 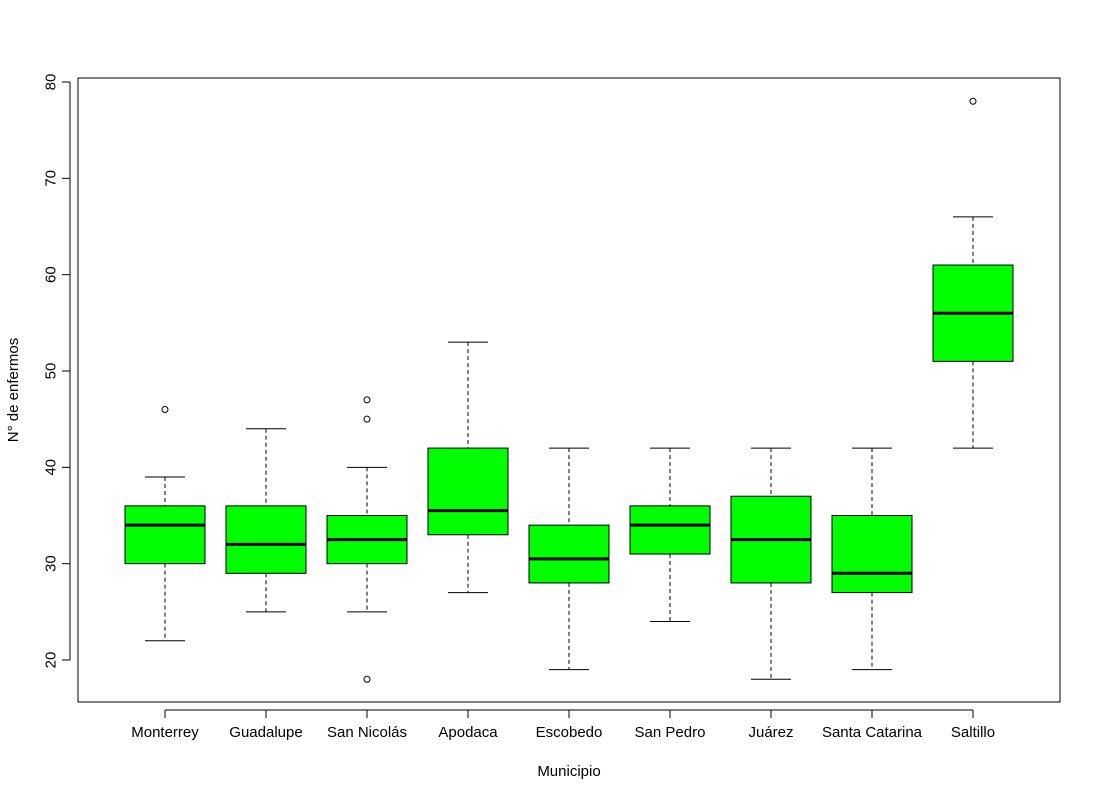 I want to click on x-tick-label: Juárez, so click(x=770, y=732).